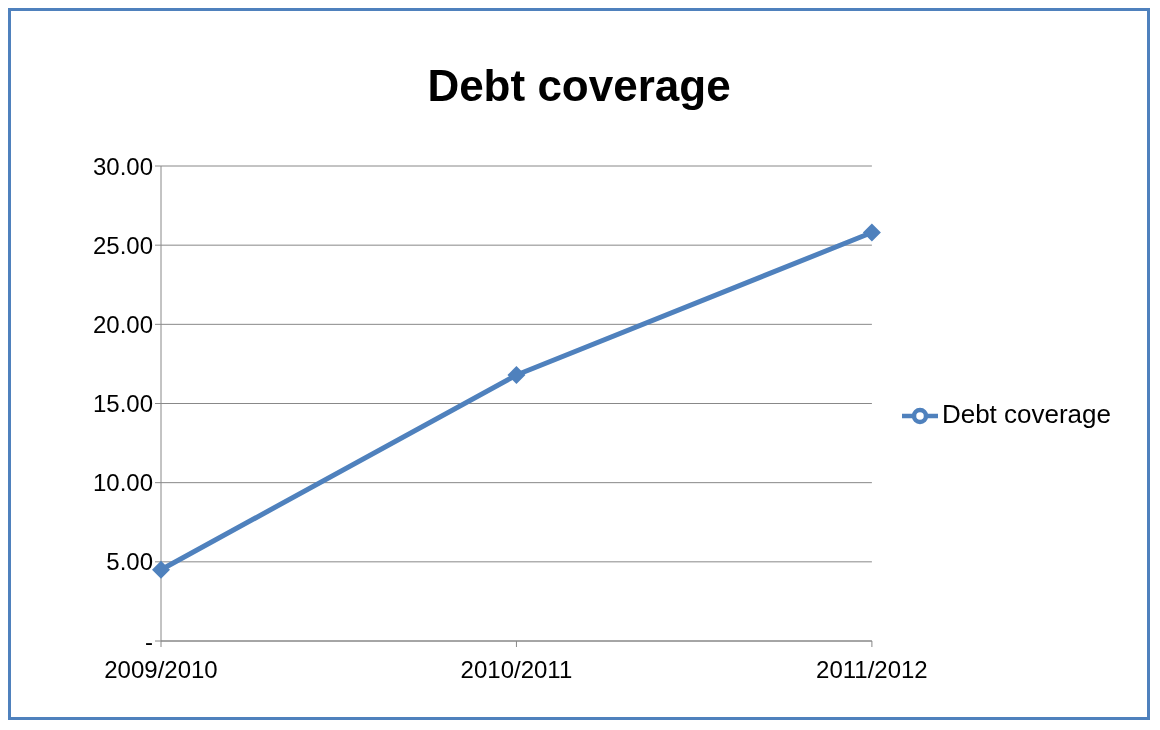 The width and height of the screenshot is (1160, 730). What do you see at coordinates (122, 324) in the screenshot?
I see `y-tick-label: 20.00` at bounding box center [122, 324].